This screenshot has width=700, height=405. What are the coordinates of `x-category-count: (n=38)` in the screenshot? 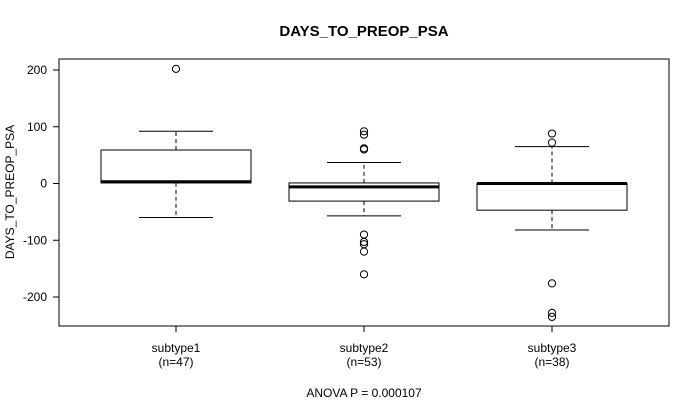 It's located at (551, 362).